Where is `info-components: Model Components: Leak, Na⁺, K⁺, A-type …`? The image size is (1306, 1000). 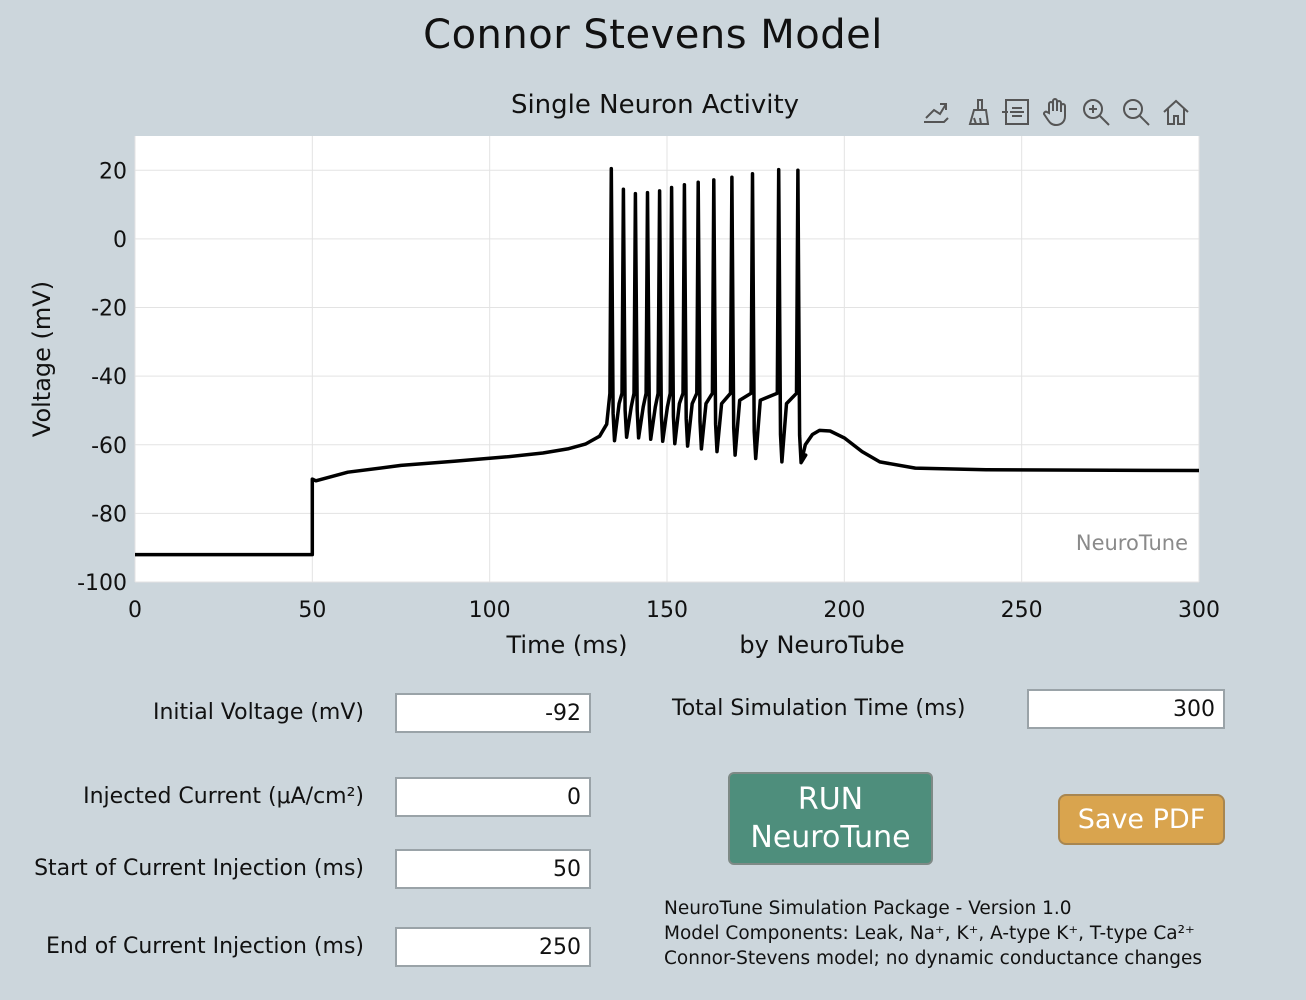
info-components: Model Components: Leak, Na⁺, K⁺, A-type … is located at coordinates (929, 933).